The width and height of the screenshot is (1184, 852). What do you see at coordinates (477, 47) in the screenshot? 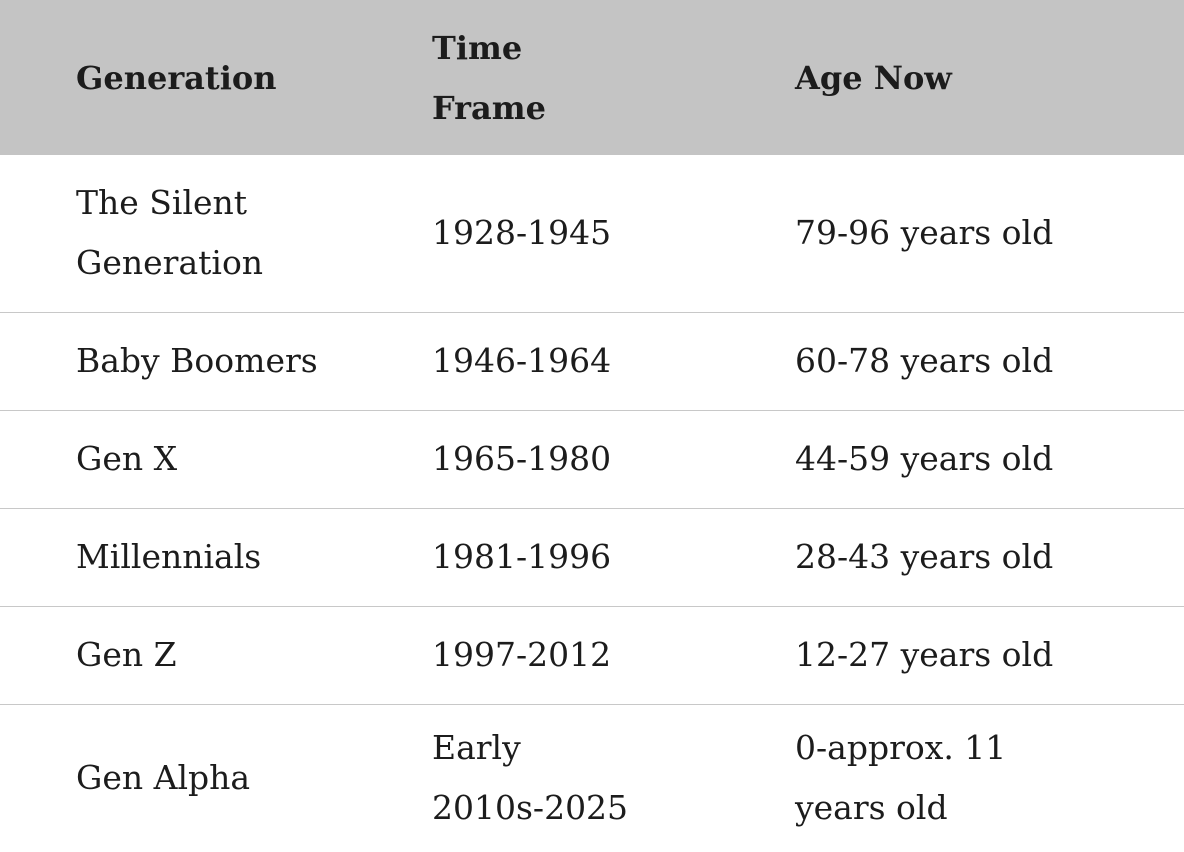
I see `header-time-frame-line-1: Time` at bounding box center [477, 47].